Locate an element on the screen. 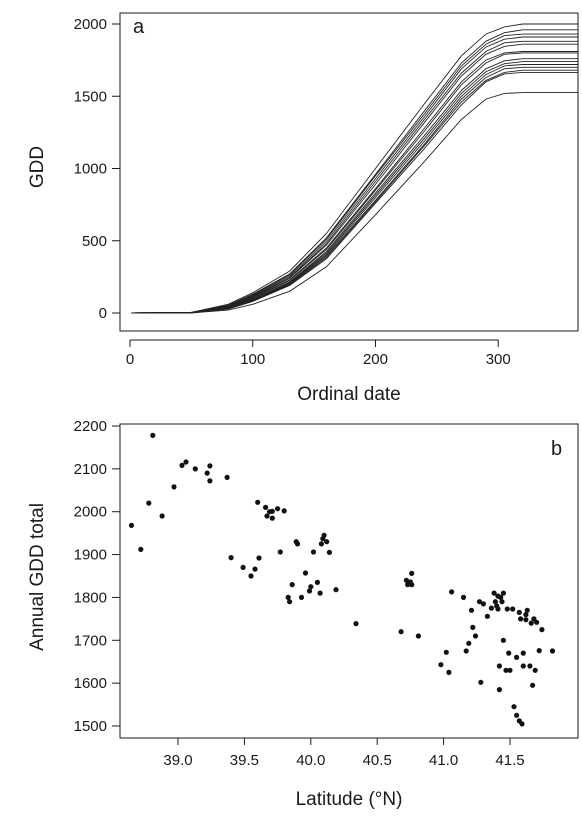  panel-b-label: b is located at coordinates (556, 449).